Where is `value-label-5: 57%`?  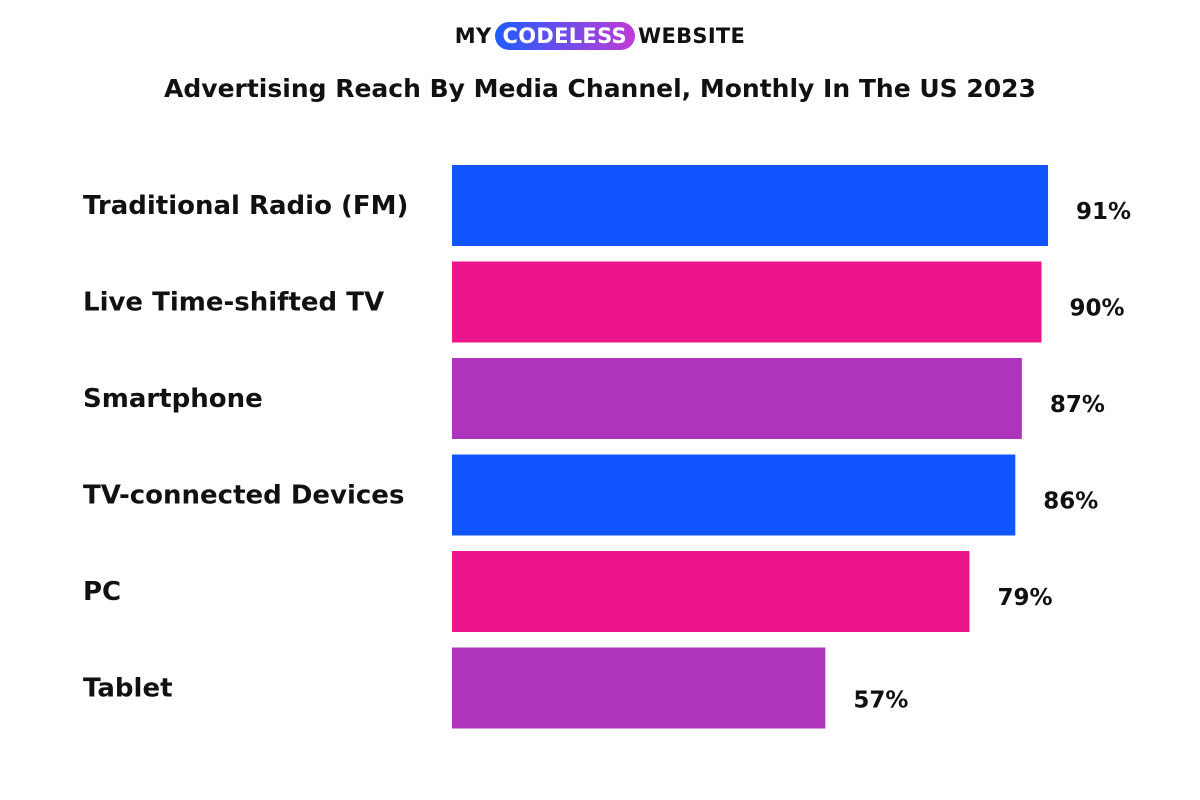 value-label-5: 57% is located at coordinates (880, 701).